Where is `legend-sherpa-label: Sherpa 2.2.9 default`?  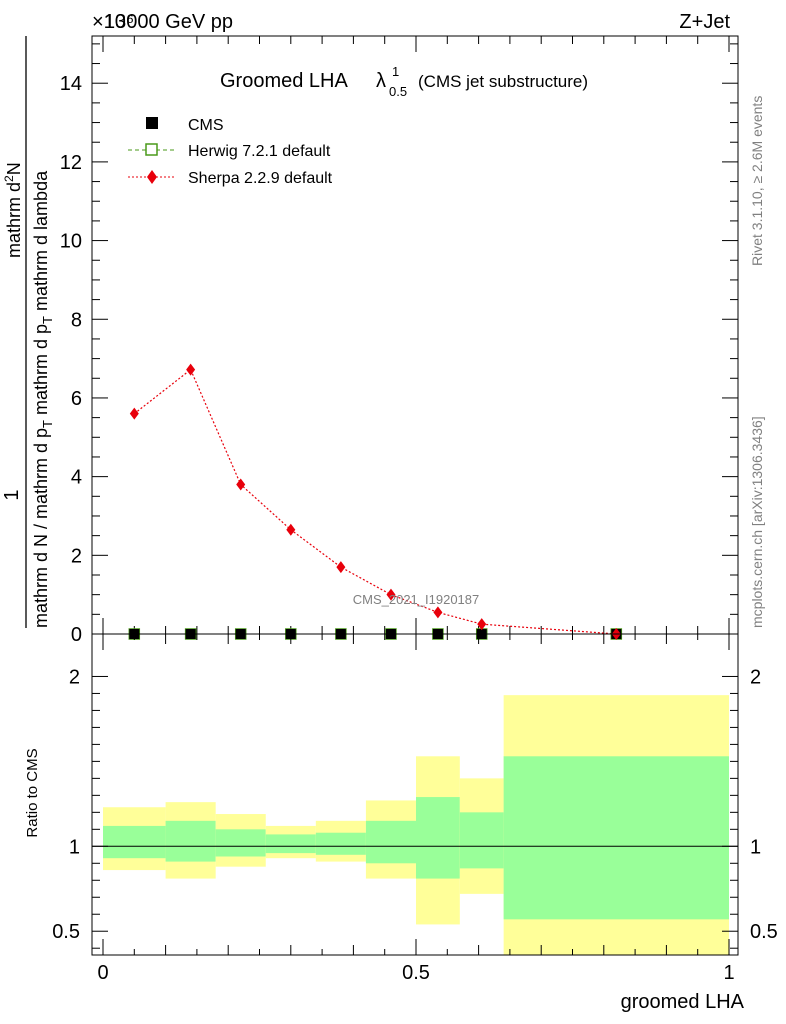
legend-sherpa-label: Sherpa 2.2.9 default is located at coordinates (260, 178).